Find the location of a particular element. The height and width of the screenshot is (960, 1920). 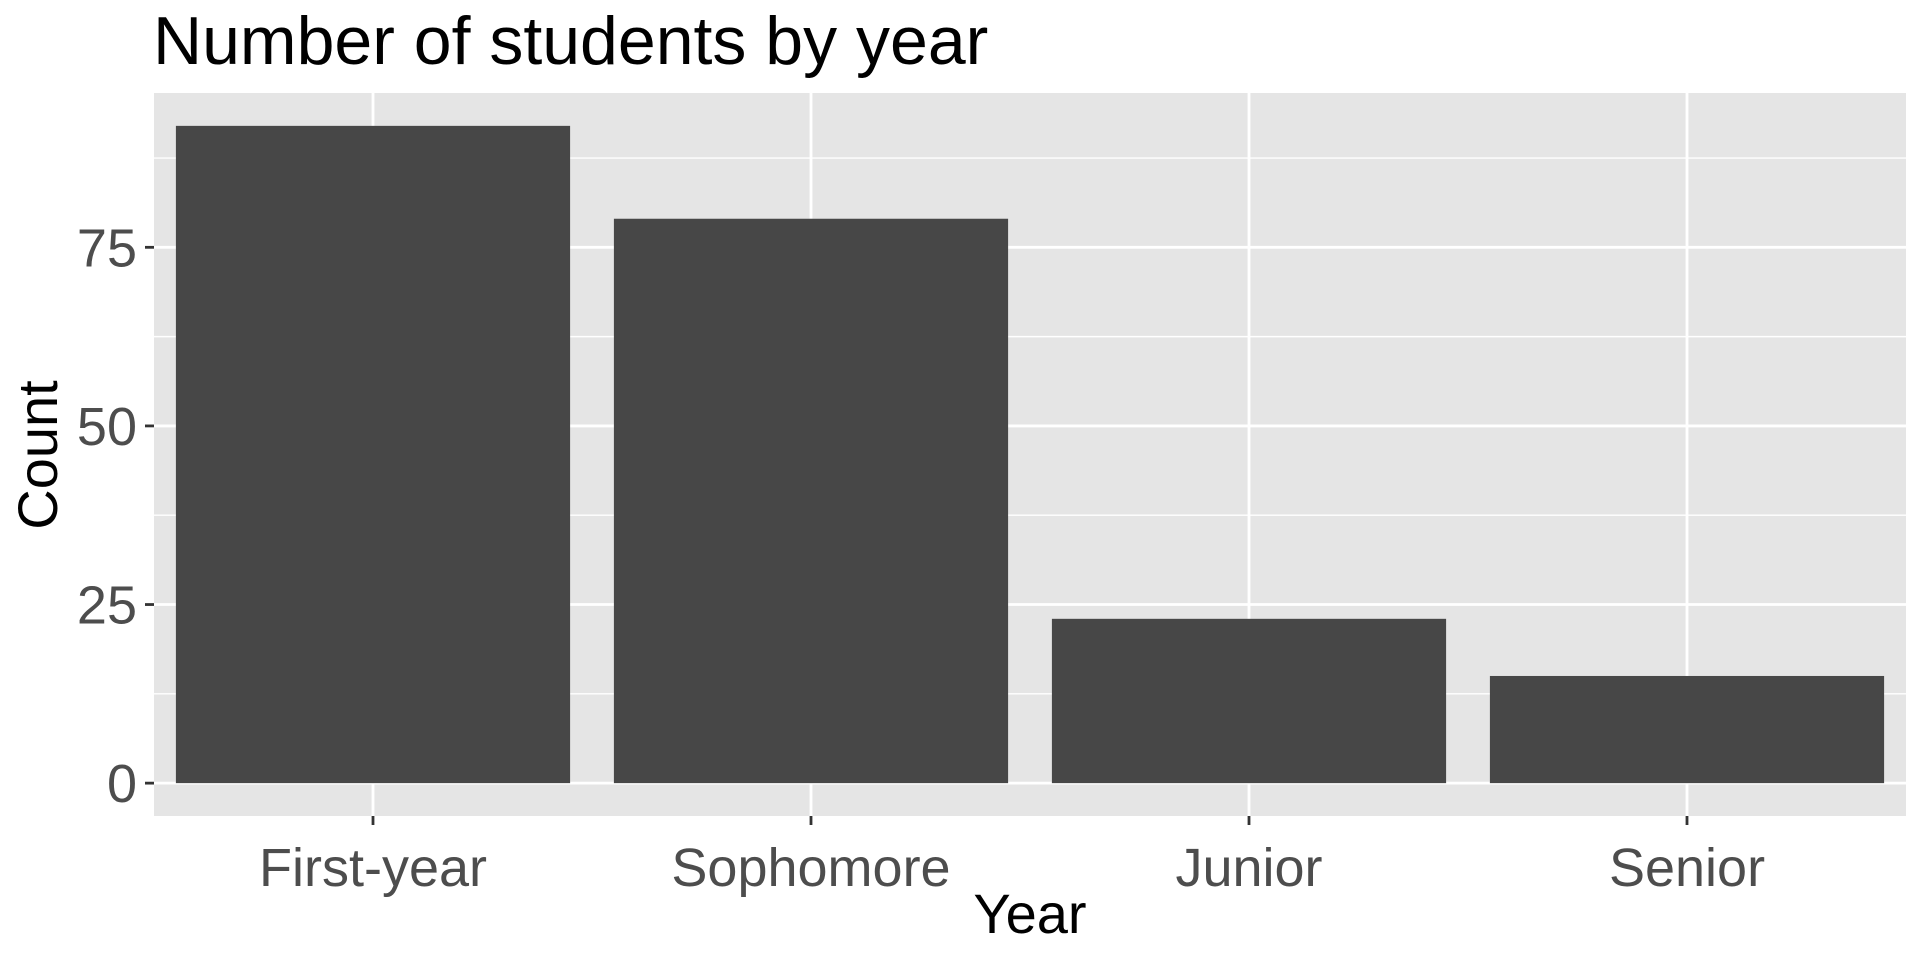

chart-title: Number of students by year is located at coordinates (570, 41).